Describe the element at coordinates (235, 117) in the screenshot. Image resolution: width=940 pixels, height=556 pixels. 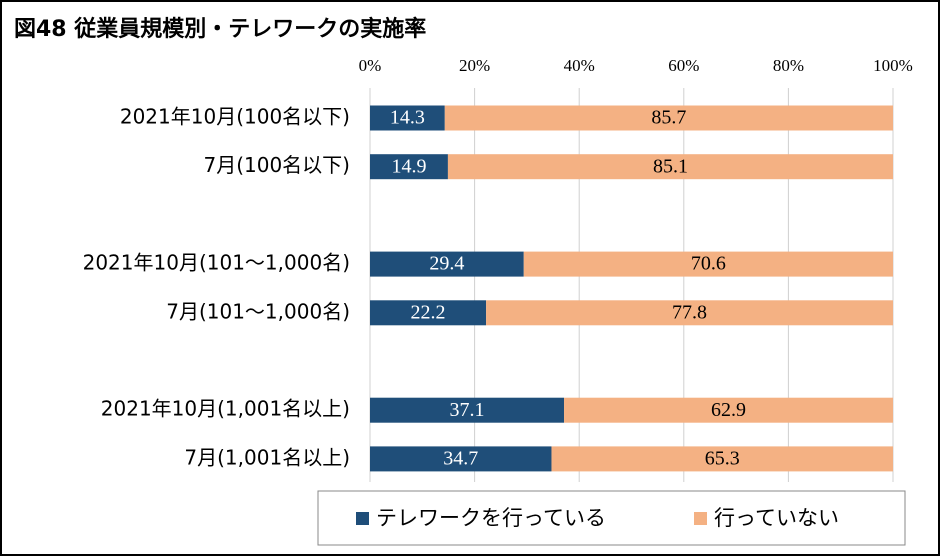
I see `y-tick-label: 2021年10月(100名以下)` at that location.